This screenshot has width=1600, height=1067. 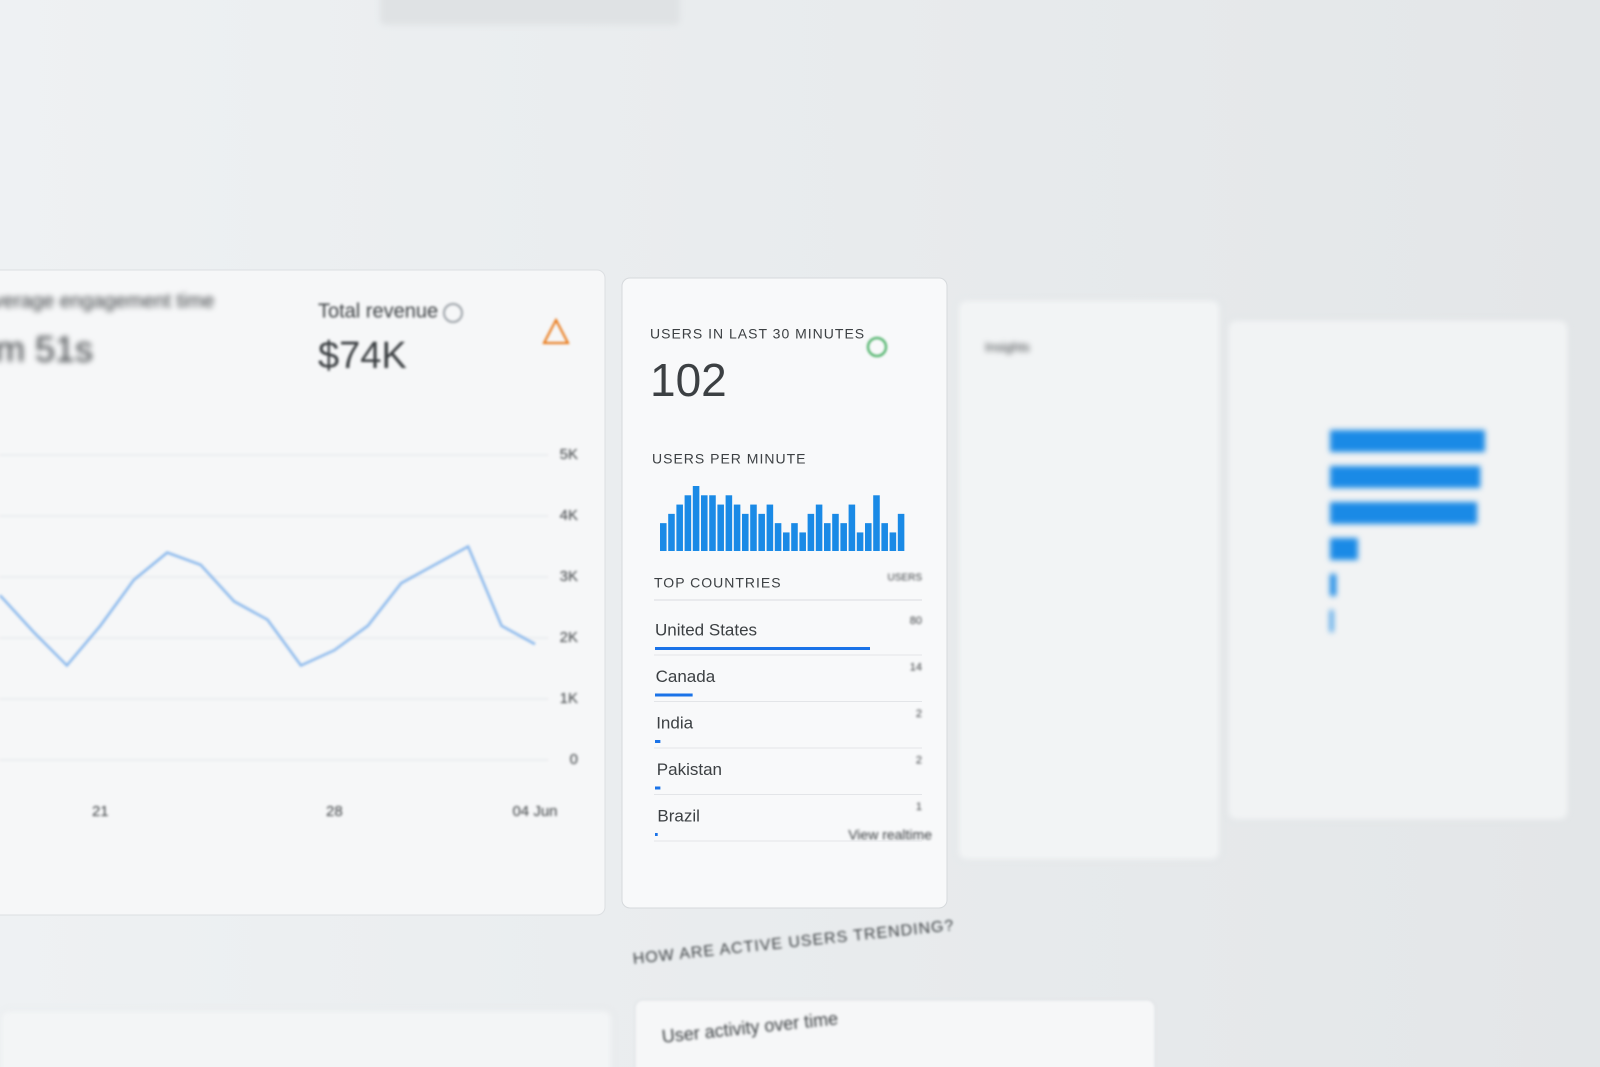 I want to click on y-tick-label: 5K, so click(x=569, y=454).